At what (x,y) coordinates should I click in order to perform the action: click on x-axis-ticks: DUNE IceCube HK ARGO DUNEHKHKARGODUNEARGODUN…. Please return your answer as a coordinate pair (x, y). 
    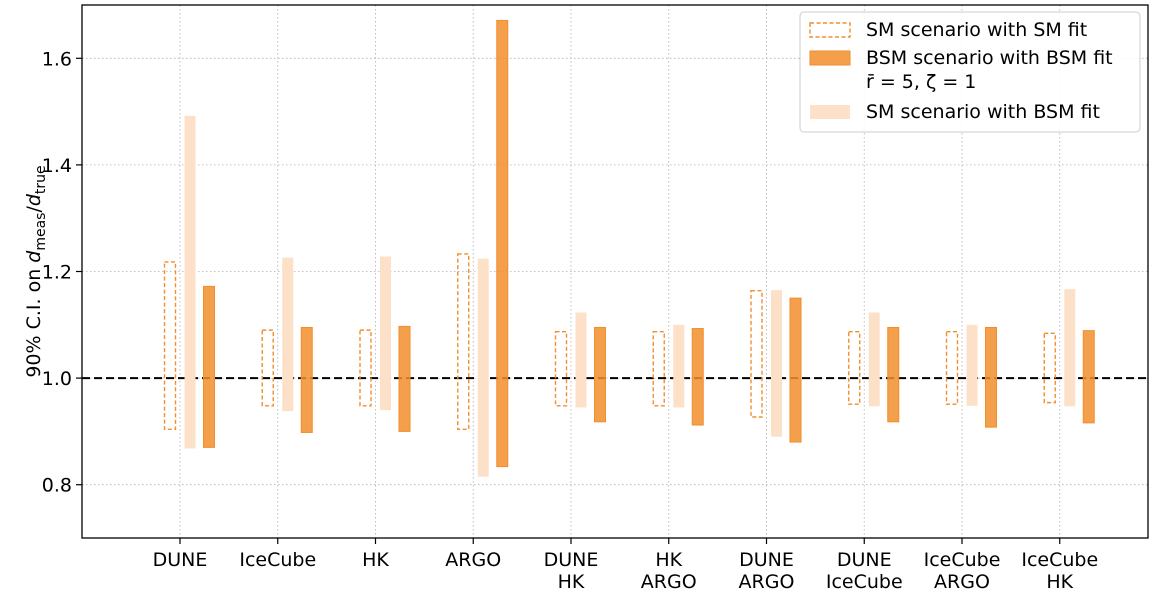
    Looking at the image, I should click on (625, 565).